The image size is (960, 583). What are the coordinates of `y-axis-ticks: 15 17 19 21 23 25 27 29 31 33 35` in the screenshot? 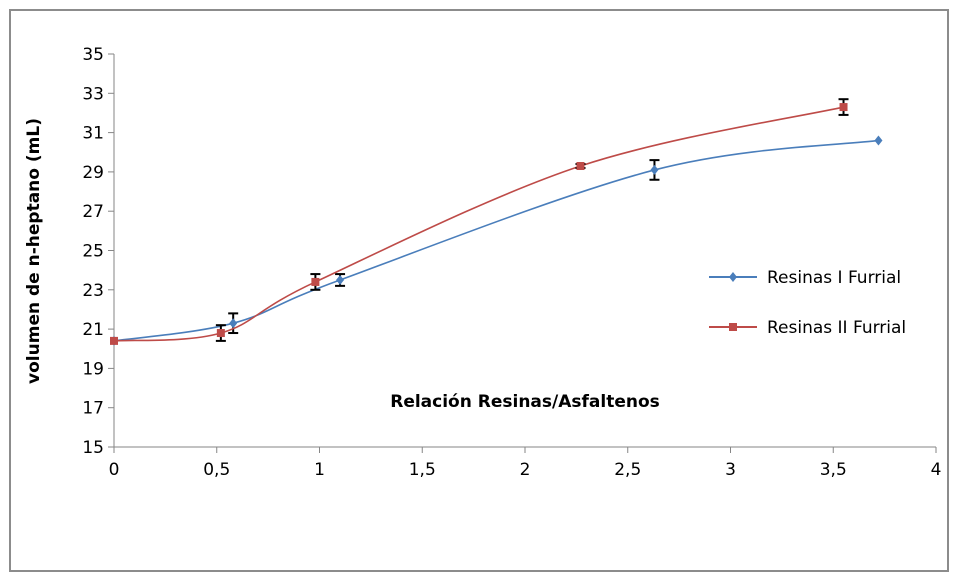 It's located at (98, 251).